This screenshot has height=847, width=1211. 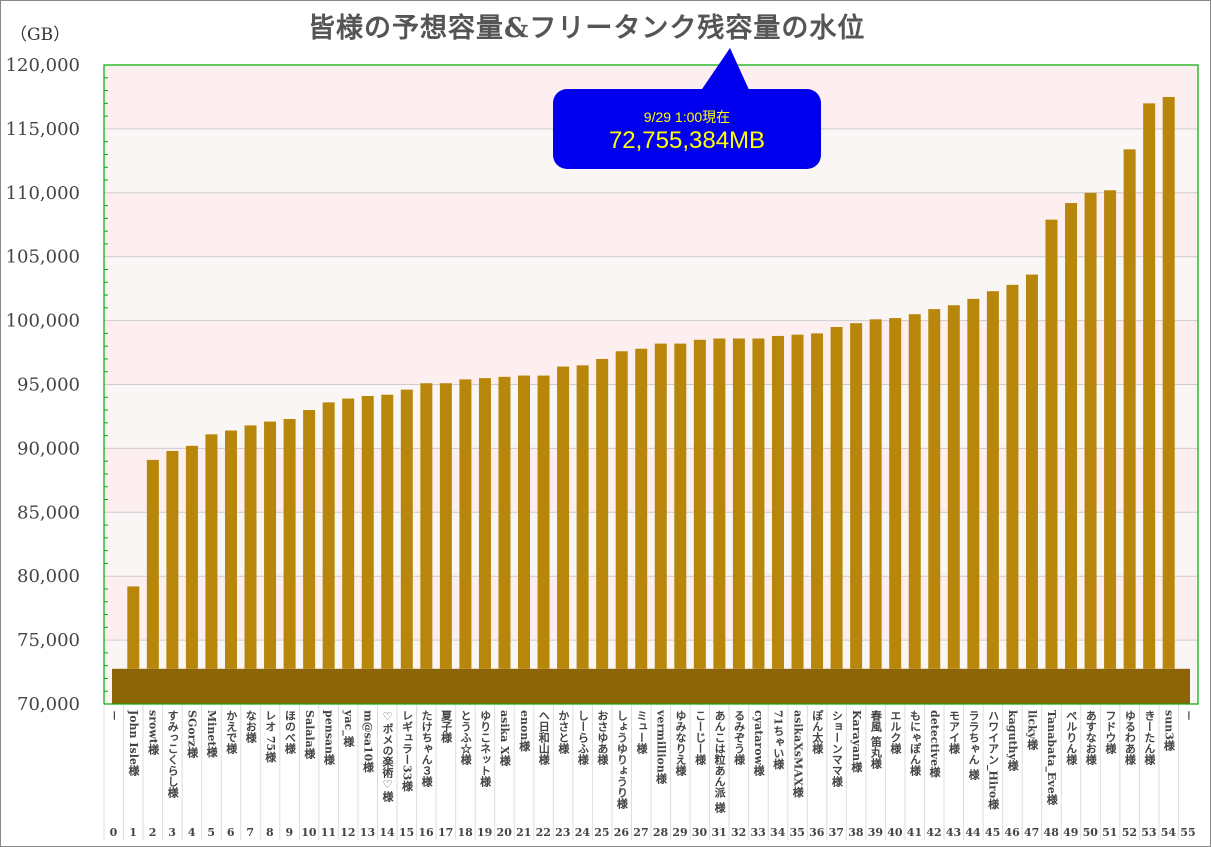 I want to click on x-category-label: SGorz様, so click(x=192, y=734).